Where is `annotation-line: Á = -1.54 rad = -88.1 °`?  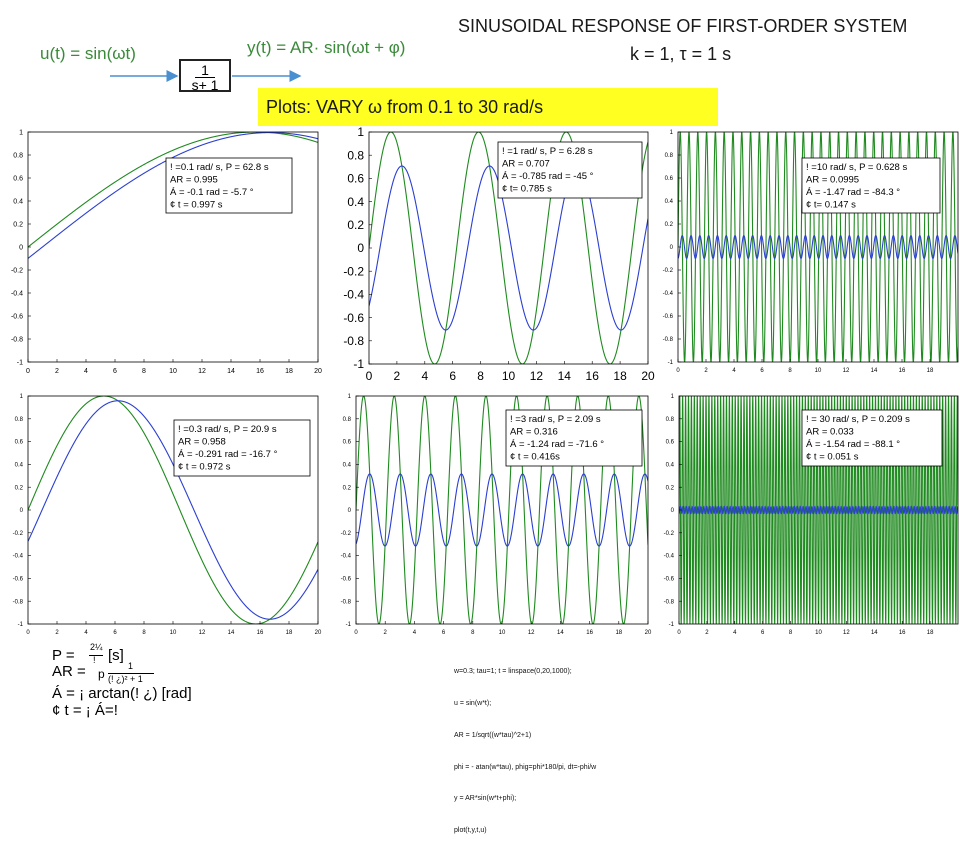 annotation-line: Á = -1.54 rad = -88.1 ° is located at coordinates (853, 444).